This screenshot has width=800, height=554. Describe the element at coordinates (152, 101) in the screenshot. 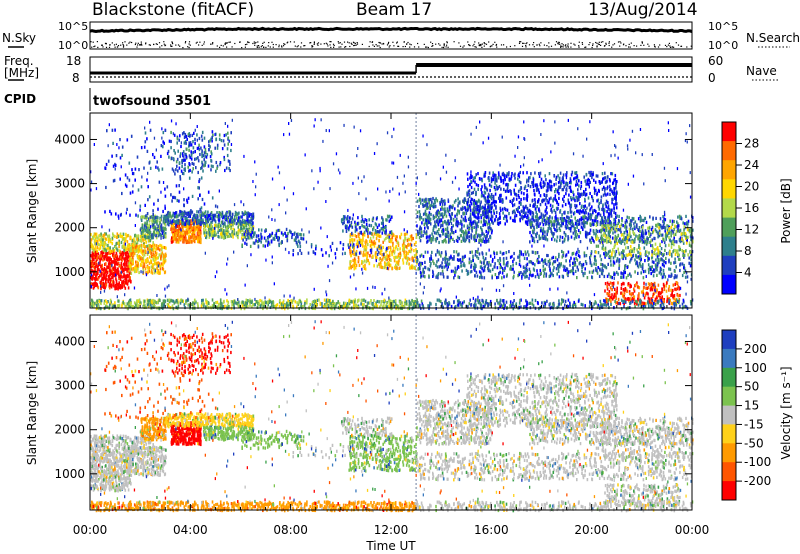

I see `cpid-value: twofsound 3501` at that location.